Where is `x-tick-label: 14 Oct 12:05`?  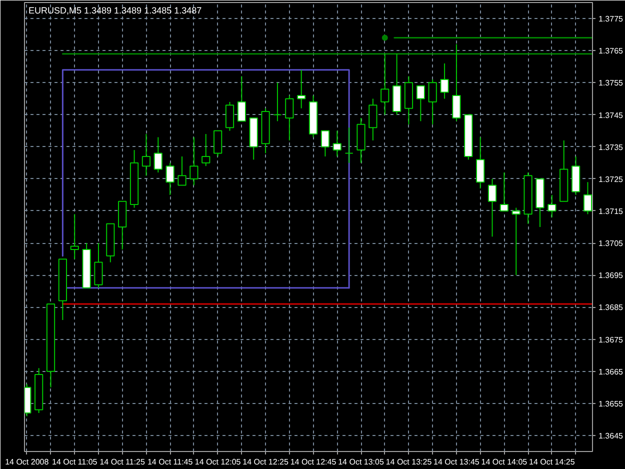 x-tick-label: 14 Oct 12:05 is located at coordinates (218, 462).